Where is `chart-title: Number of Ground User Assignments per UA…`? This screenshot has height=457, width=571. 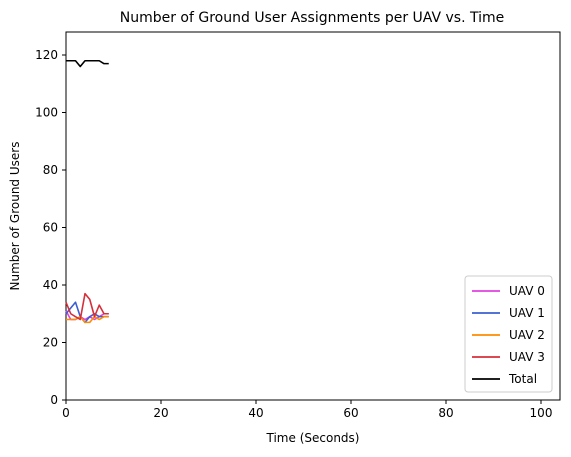
chart-title: Number of Ground User Assignments per UA… is located at coordinates (312, 18).